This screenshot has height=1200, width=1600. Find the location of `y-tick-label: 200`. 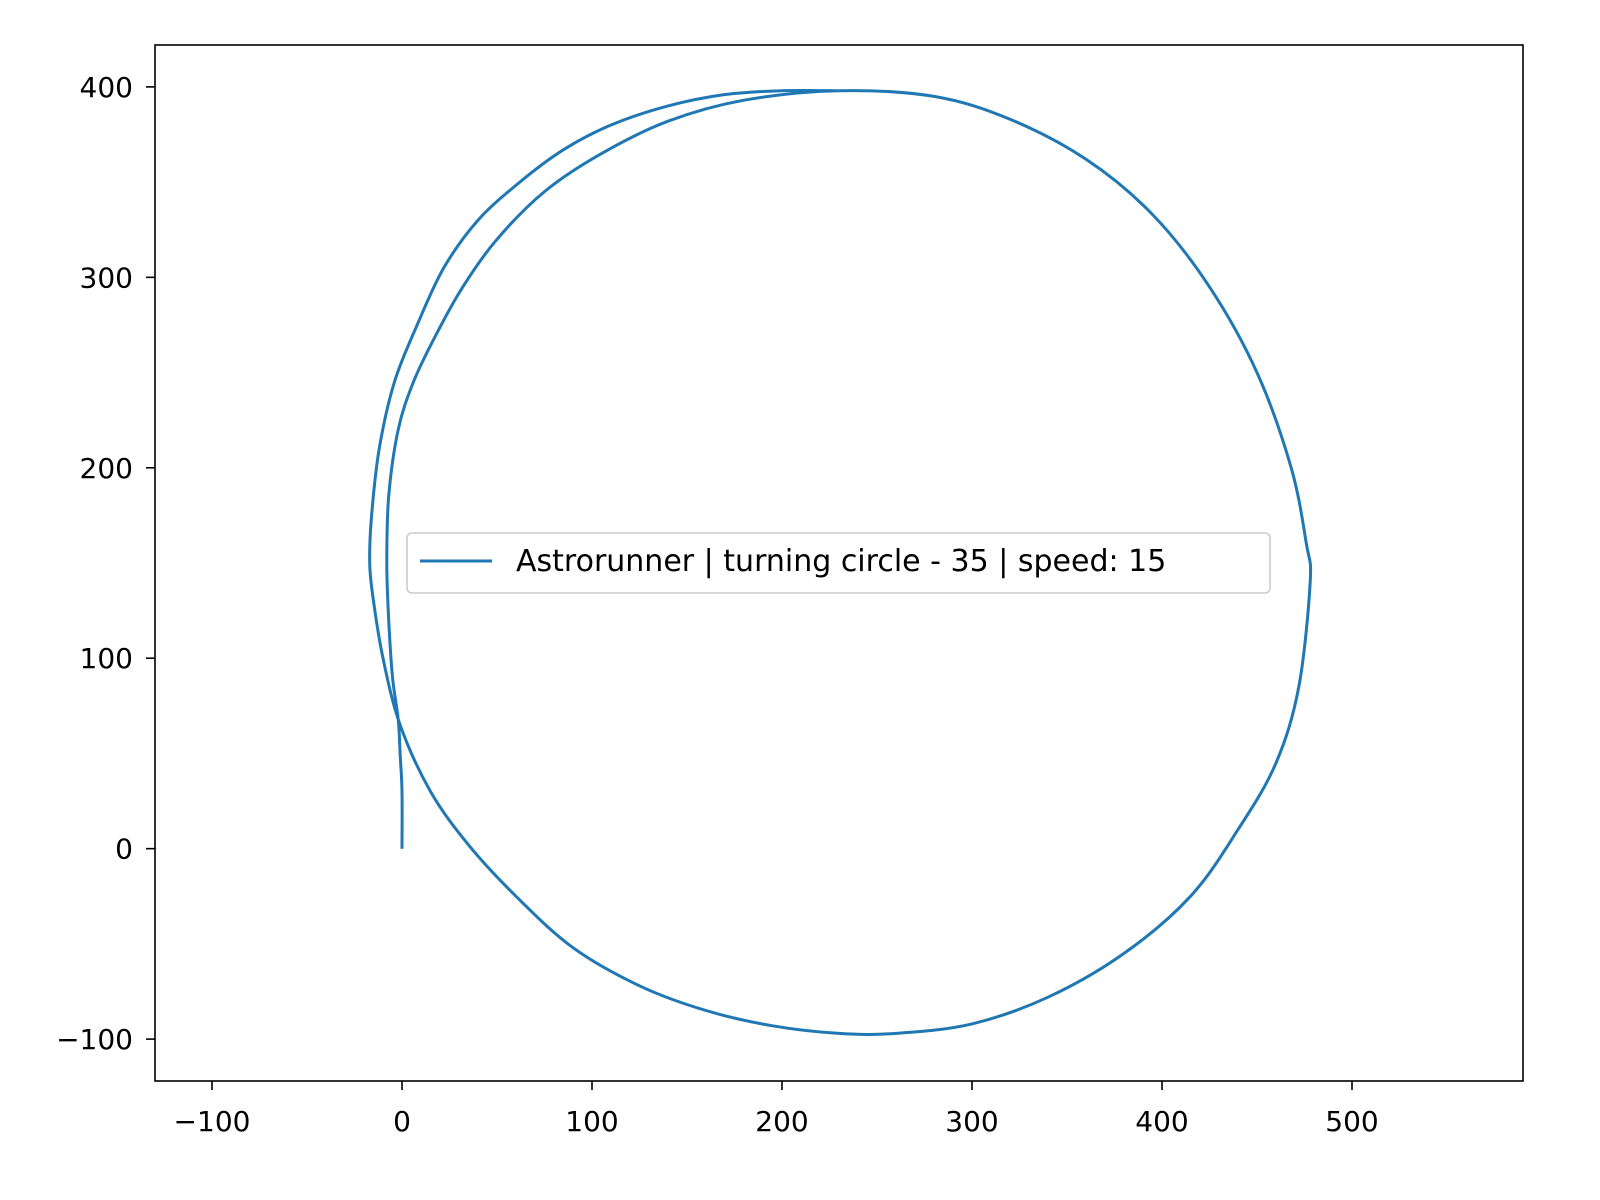

y-tick-label: 200 is located at coordinates (106, 468).